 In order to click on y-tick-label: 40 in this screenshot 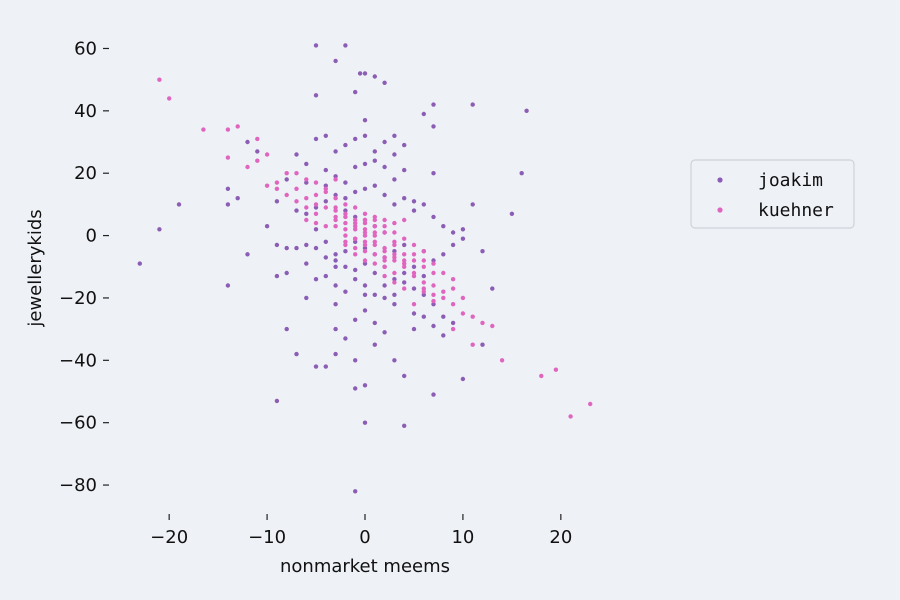, I will do `click(85, 111)`.